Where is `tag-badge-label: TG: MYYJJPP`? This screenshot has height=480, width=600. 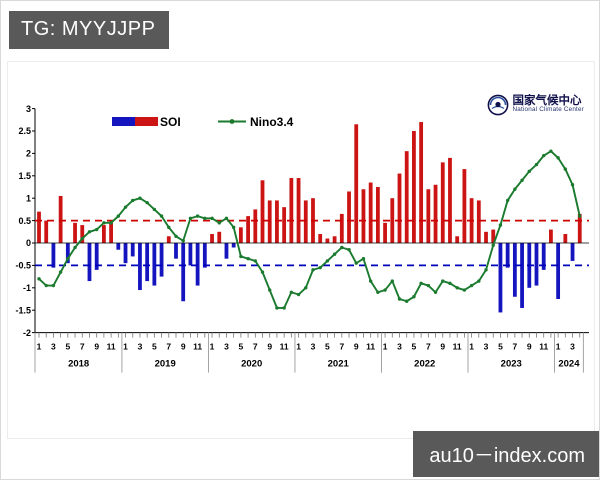
tag-badge-label: TG: MYYJJPP is located at coordinates (88, 29).